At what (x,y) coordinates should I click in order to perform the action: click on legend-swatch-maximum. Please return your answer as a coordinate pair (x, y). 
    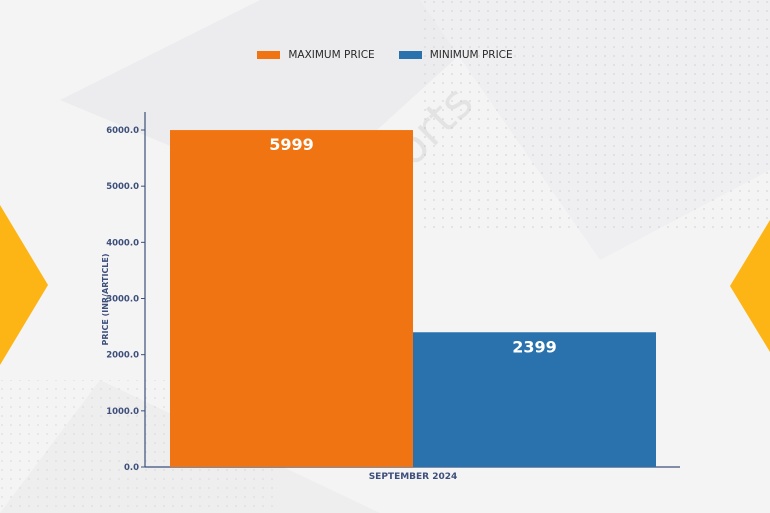
    Looking at the image, I should click on (269, 55).